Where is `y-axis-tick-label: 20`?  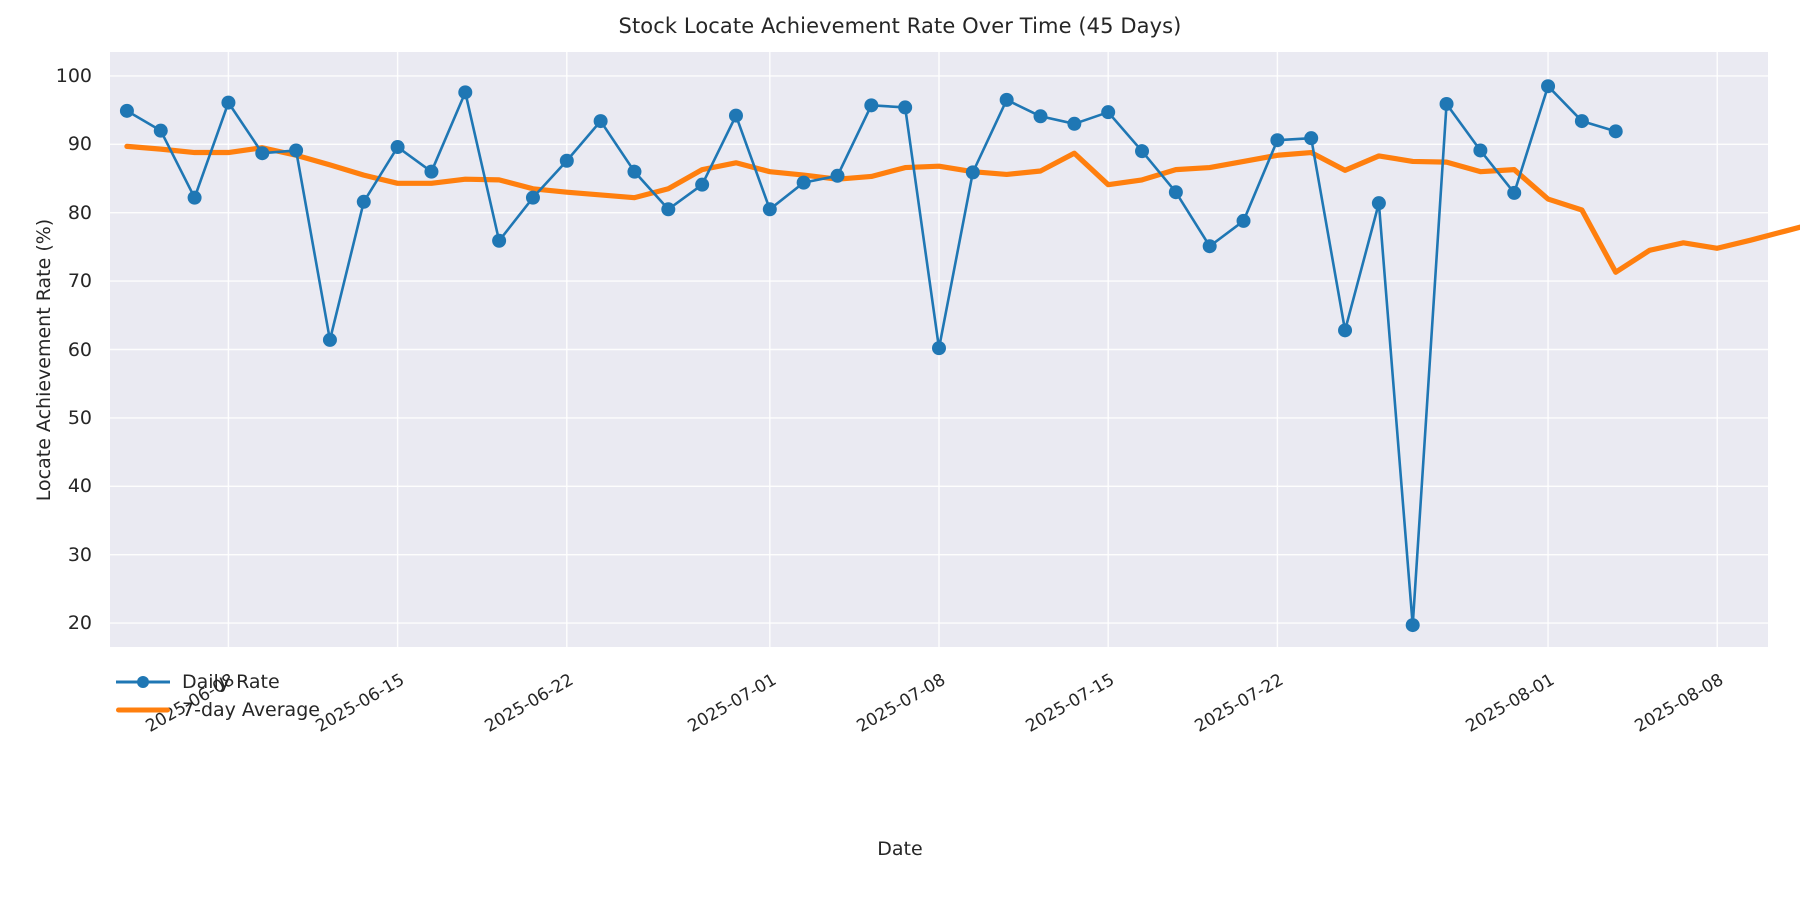
y-axis-tick-label: 20 is located at coordinates (79, 623).